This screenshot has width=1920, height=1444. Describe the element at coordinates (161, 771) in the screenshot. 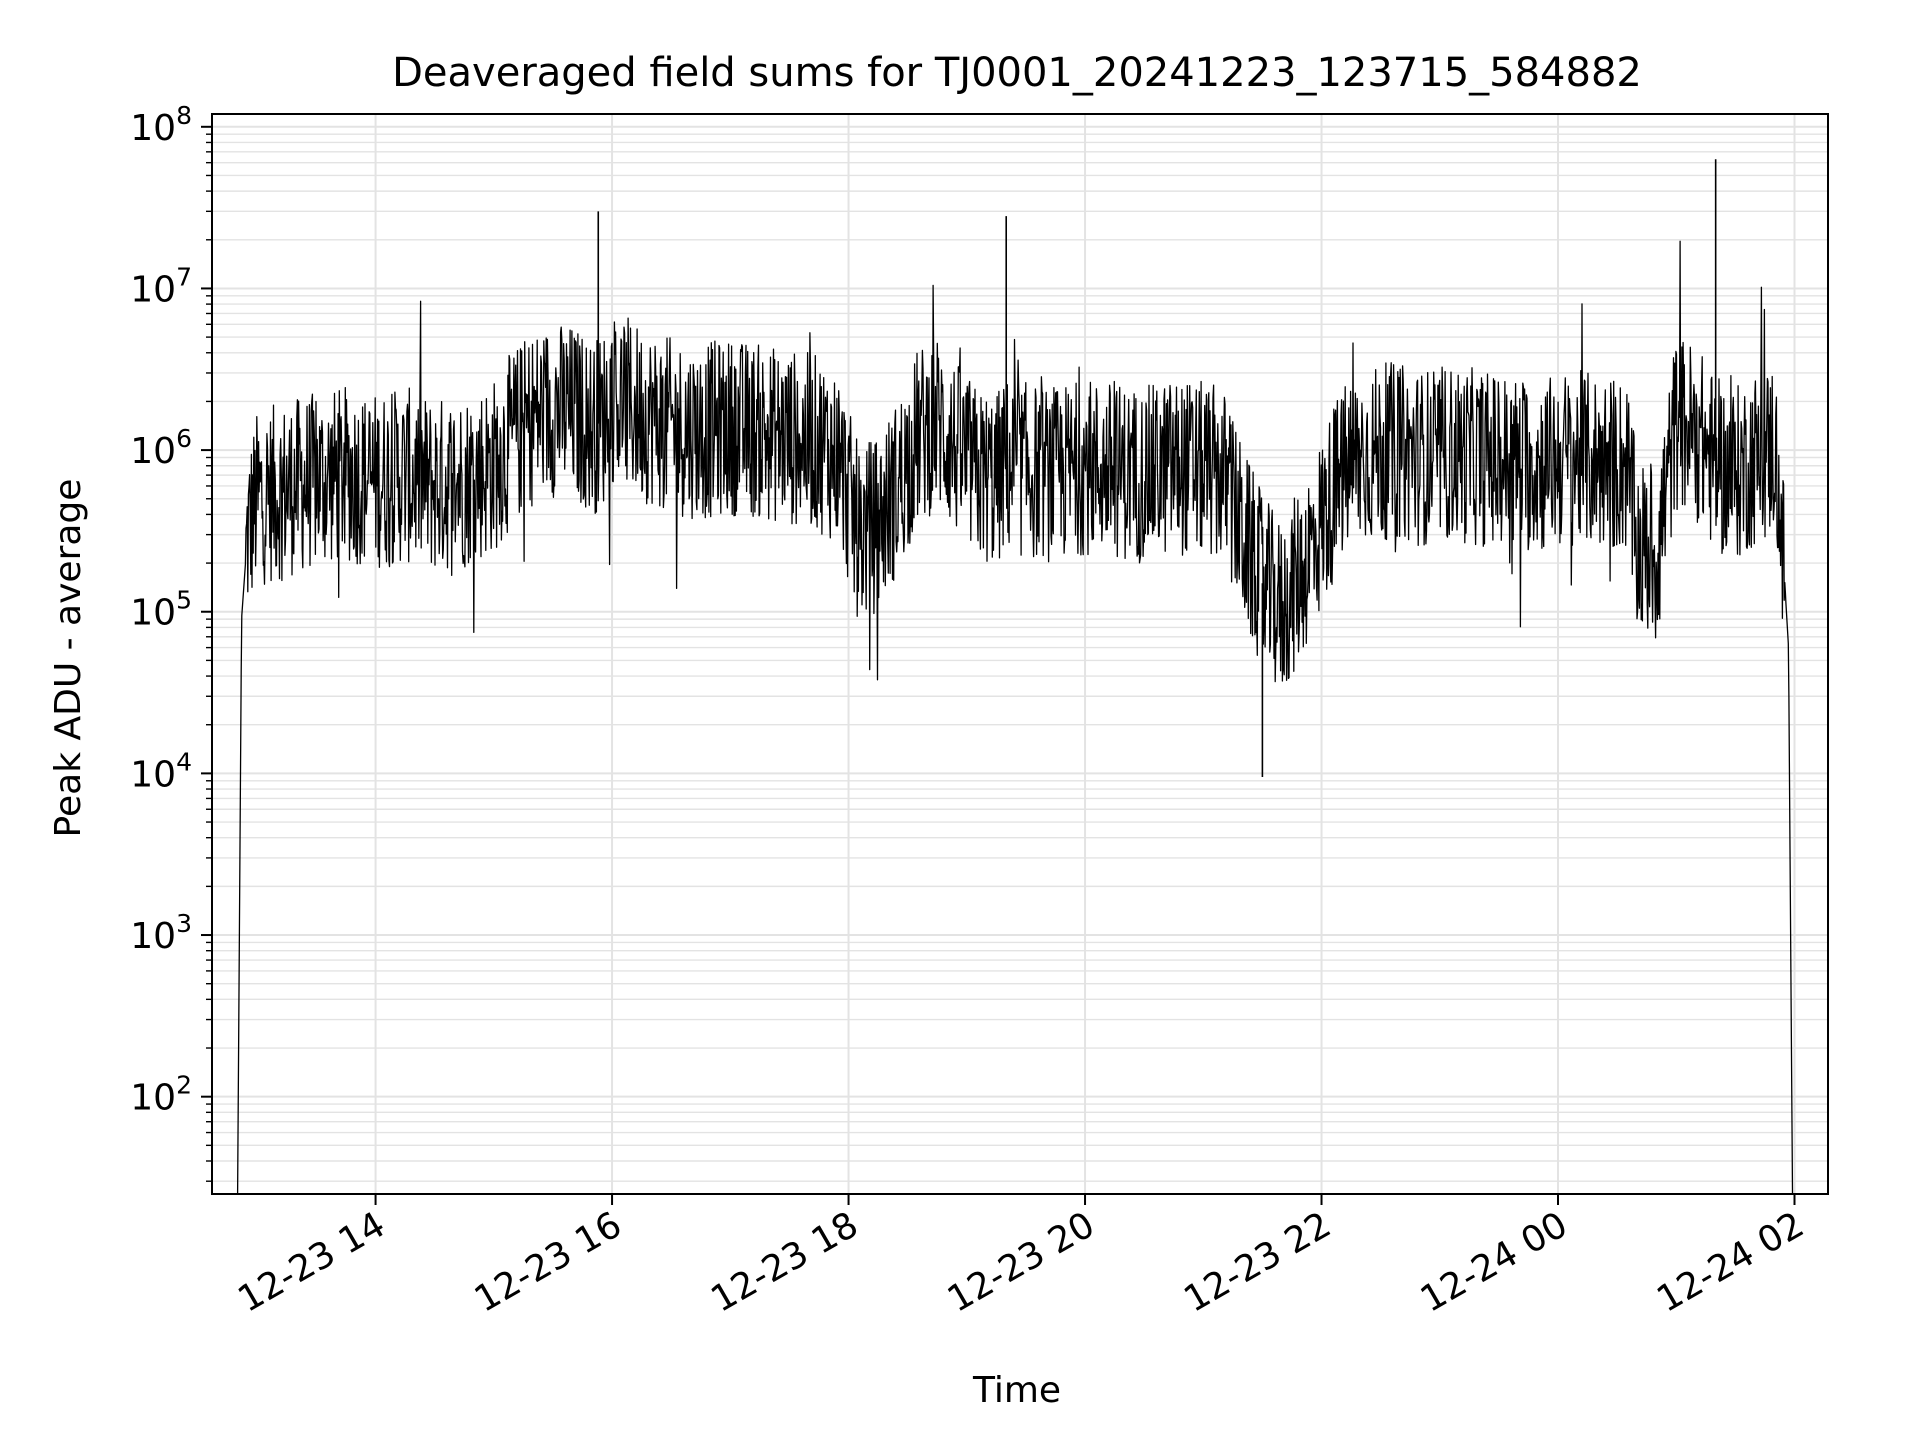

I see `y-tick-label: 10⁴` at that location.